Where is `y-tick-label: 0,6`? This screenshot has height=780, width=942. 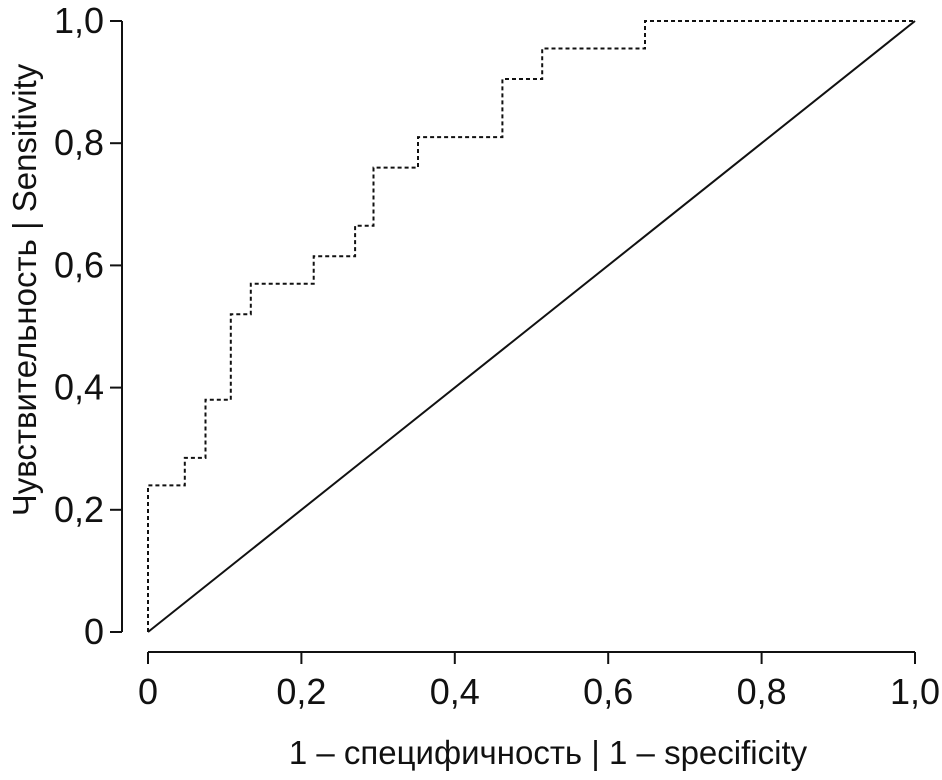 y-tick-label: 0,6 is located at coordinates (79, 264).